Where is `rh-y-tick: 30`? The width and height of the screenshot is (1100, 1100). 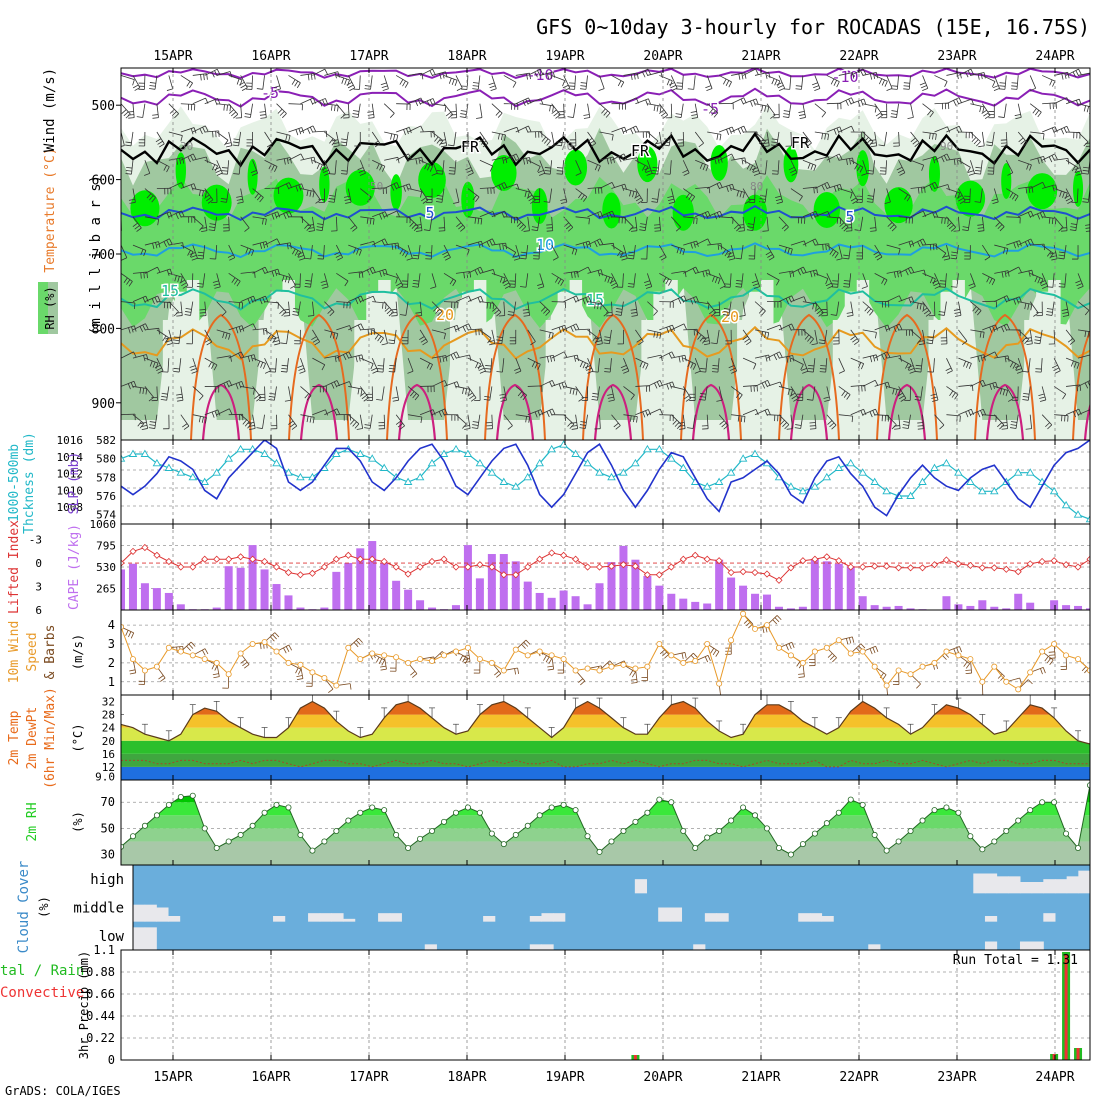 rh-y-tick: 30 is located at coordinates (108, 855).